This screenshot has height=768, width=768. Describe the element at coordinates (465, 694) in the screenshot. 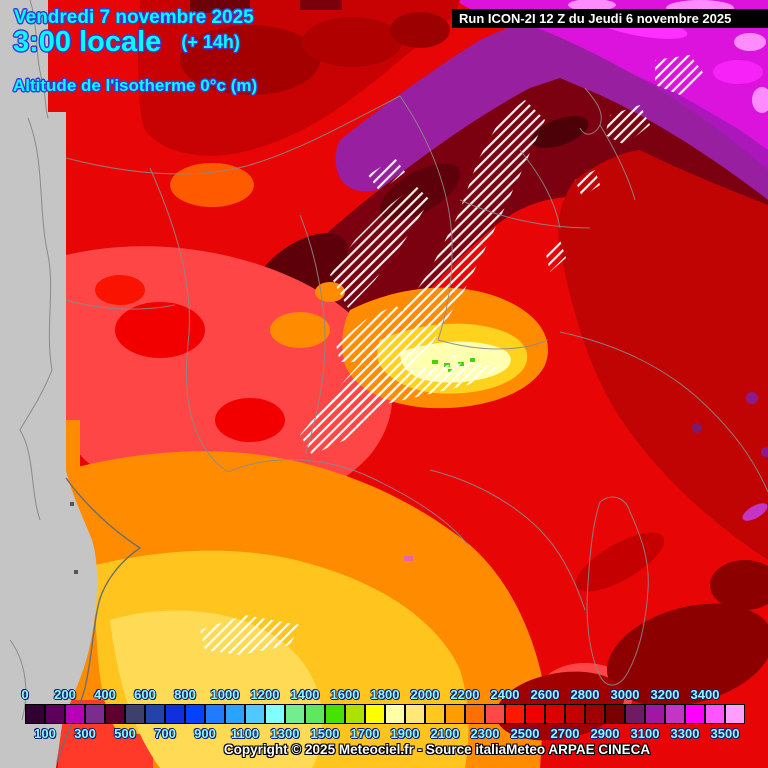

I see `scale-label-2200: 2200` at that location.